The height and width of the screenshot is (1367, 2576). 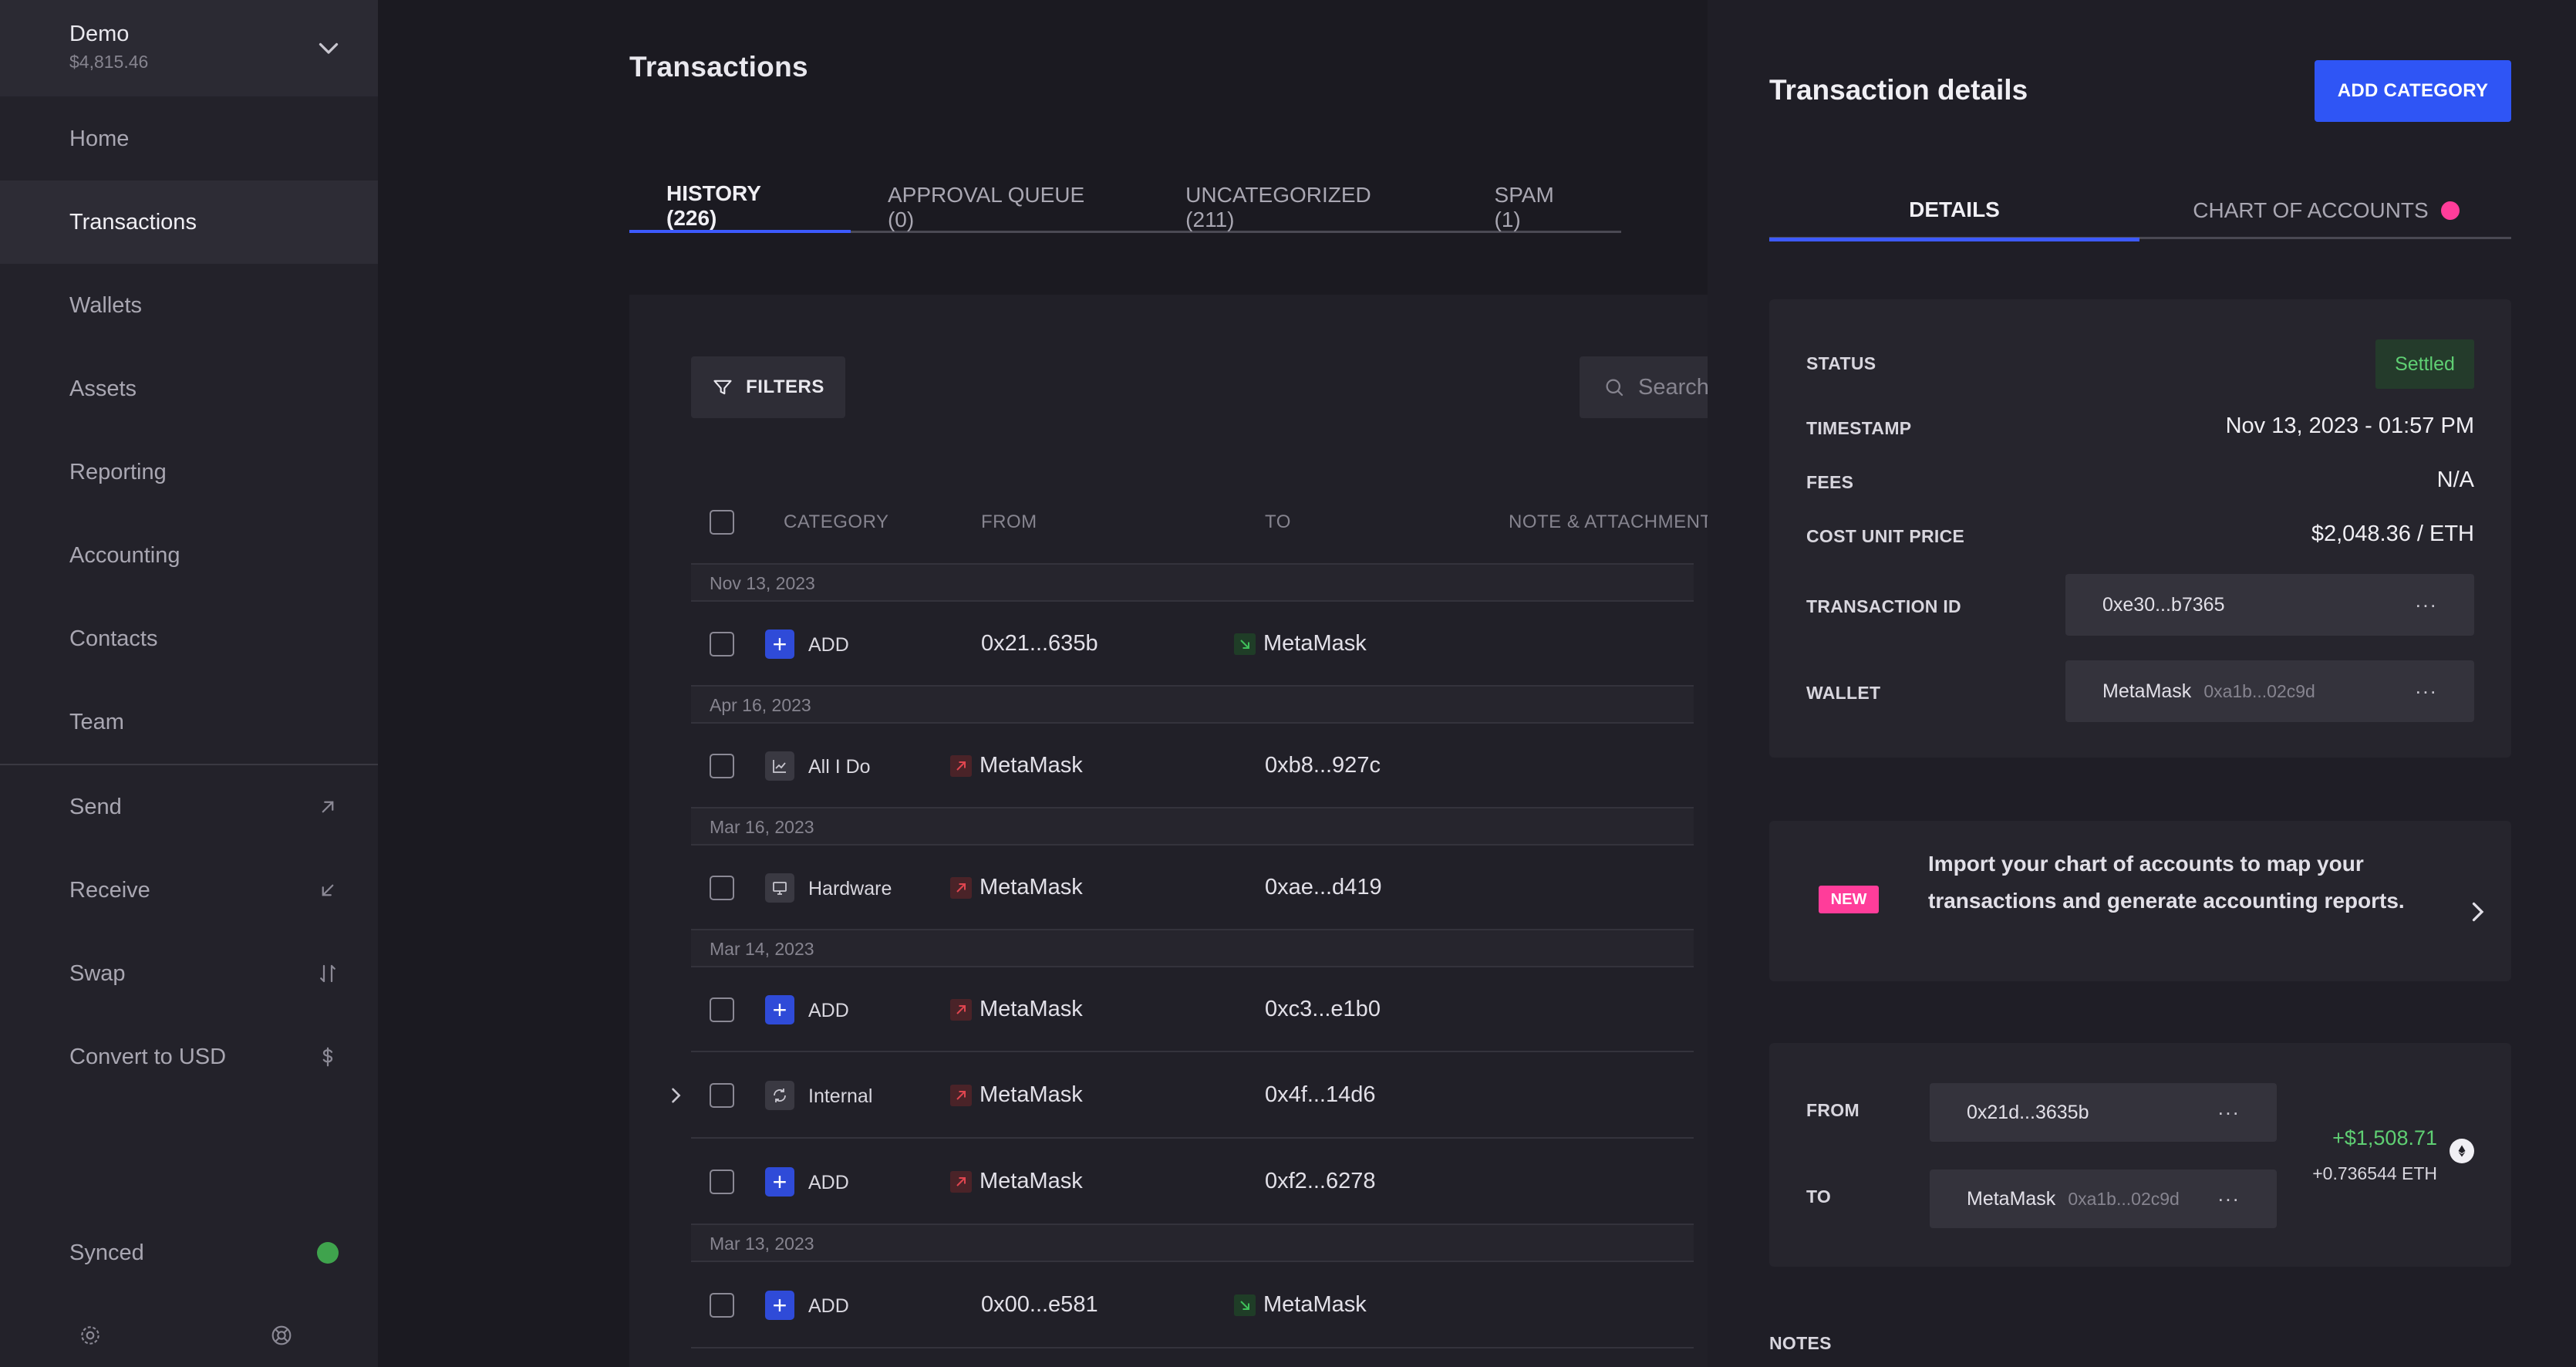 I want to click on fees-label: FEES, so click(x=1830, y=482).